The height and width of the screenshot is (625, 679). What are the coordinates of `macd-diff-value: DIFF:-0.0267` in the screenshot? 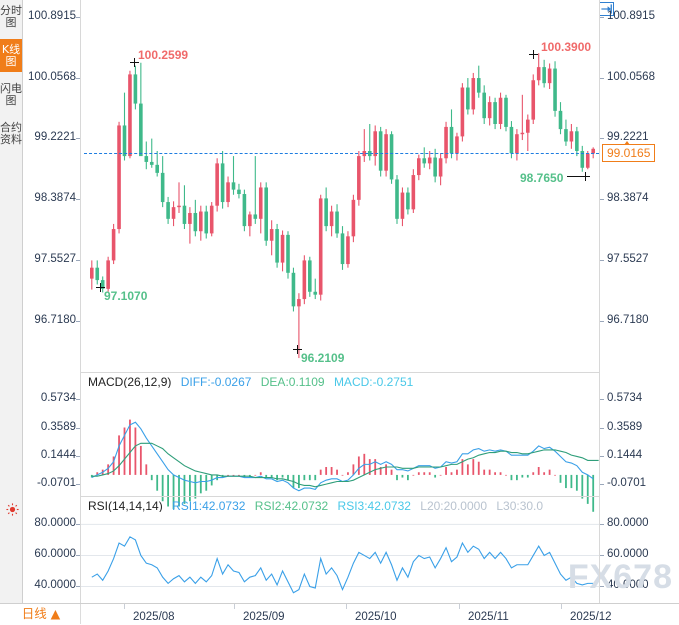 It's located at (216, 382).